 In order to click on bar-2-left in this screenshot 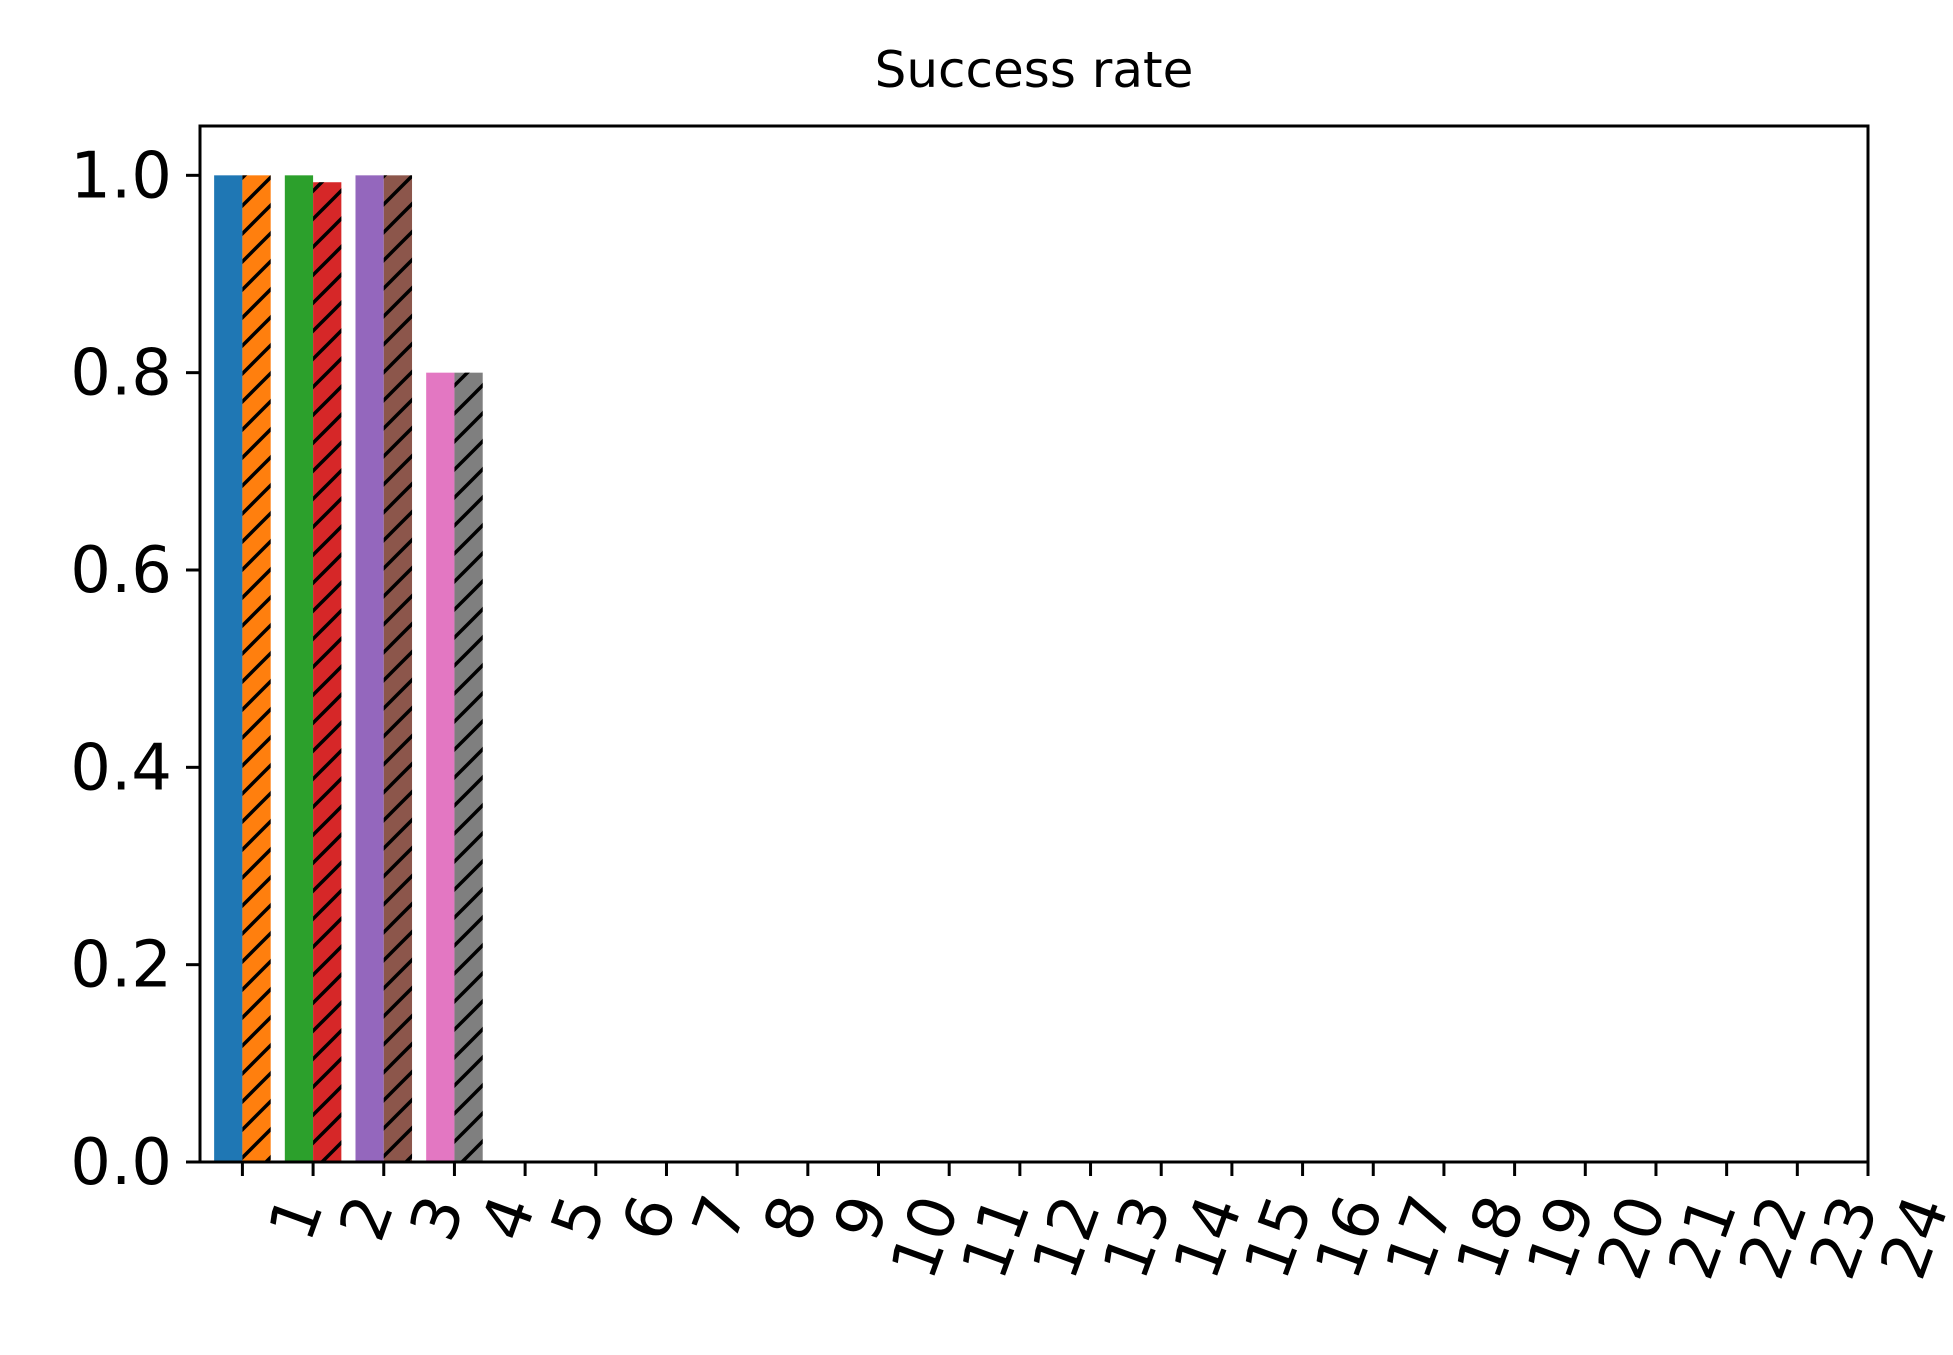, I will do `click(299, 669)`.